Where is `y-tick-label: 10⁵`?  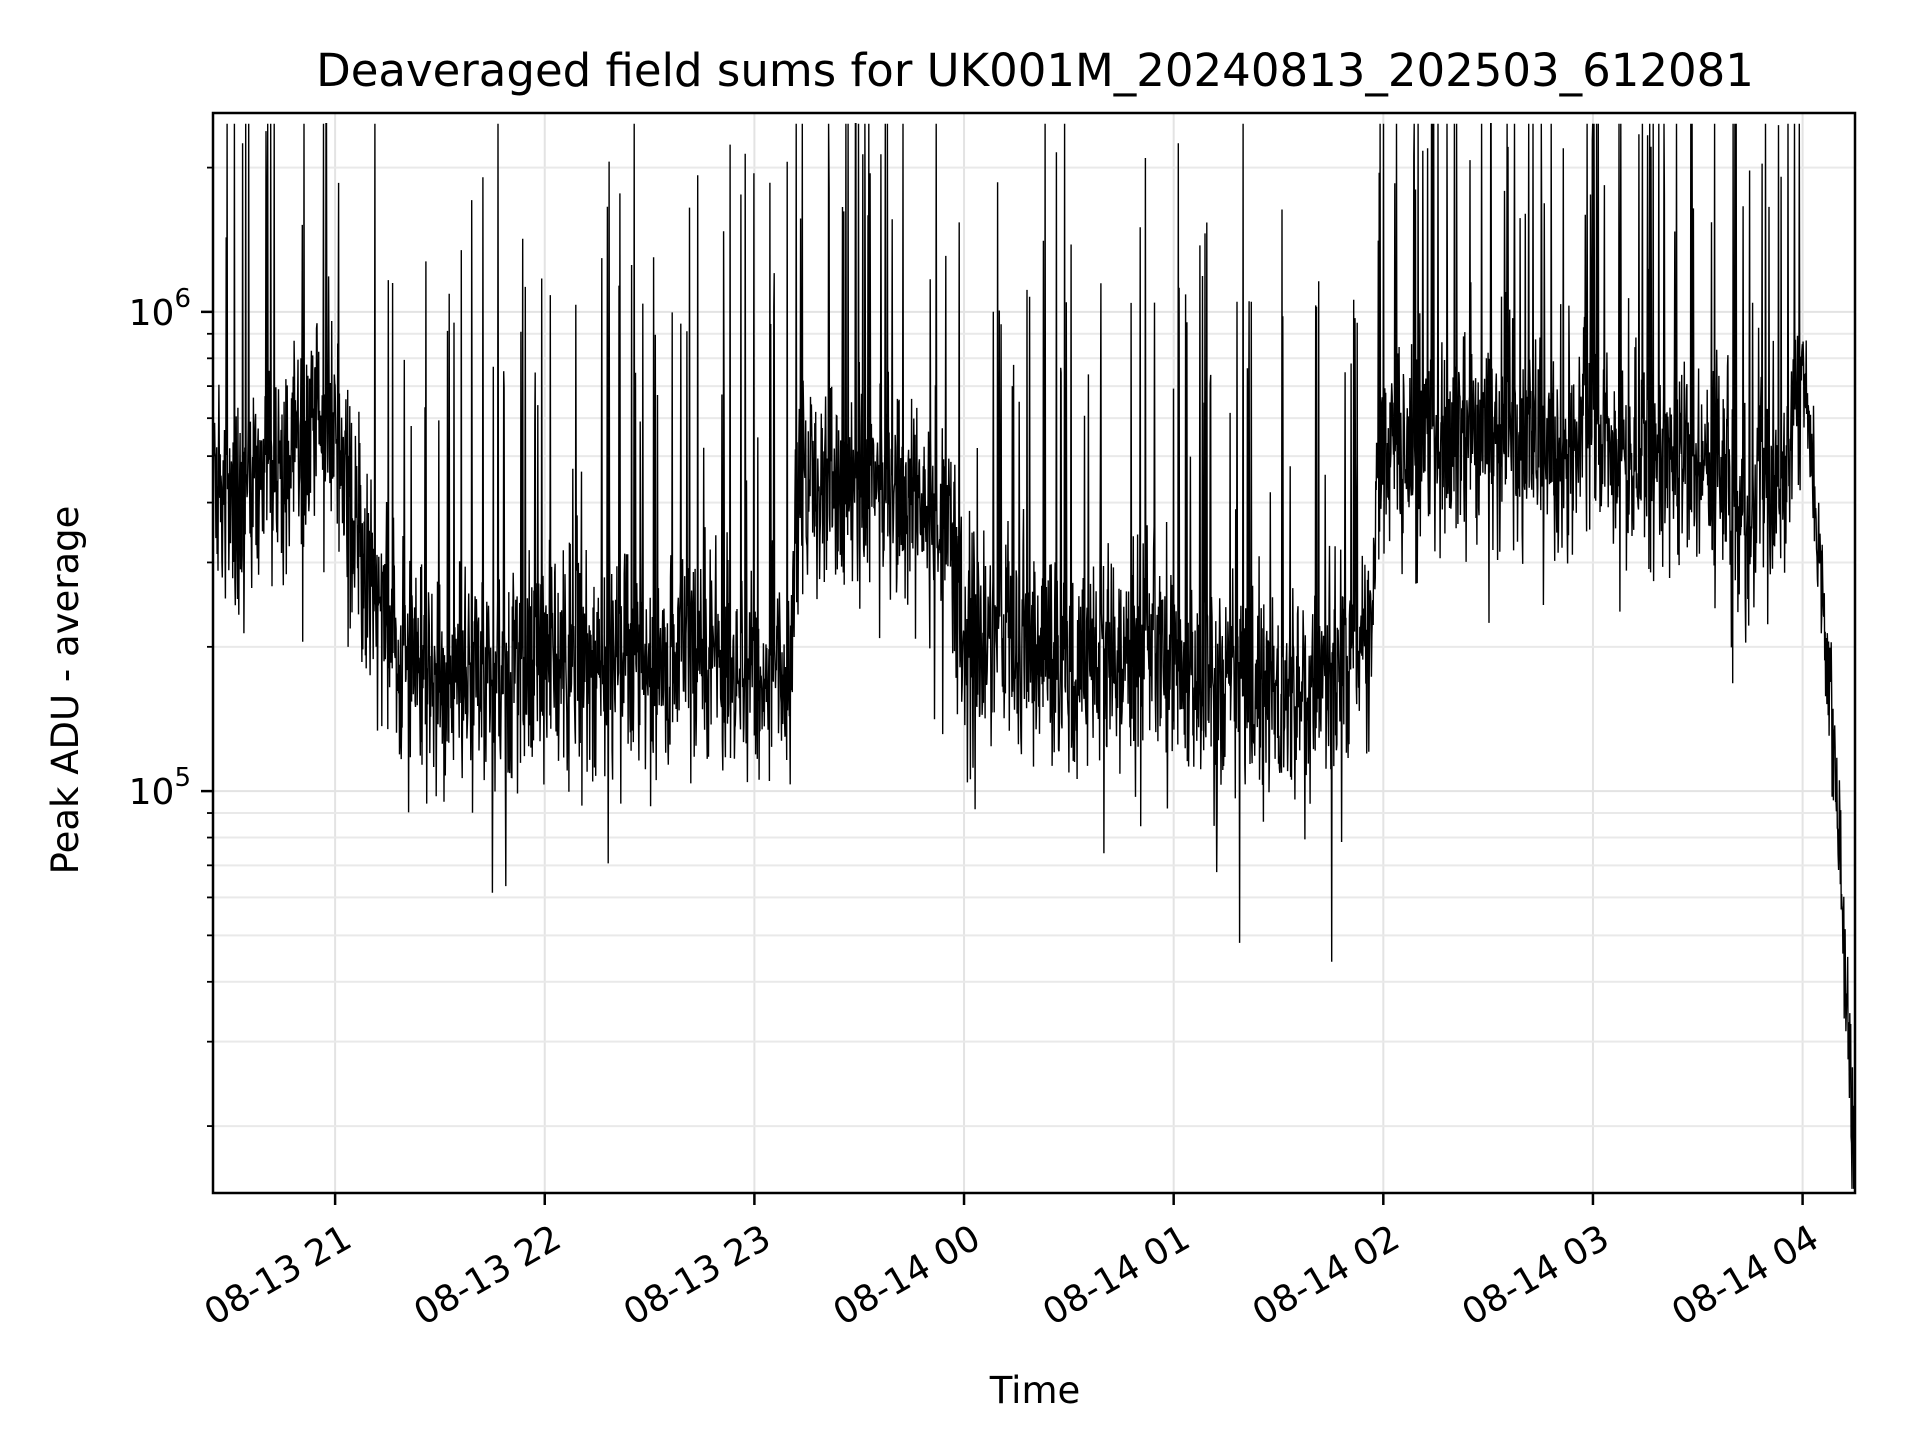 y-tick-label: 10⁵ is located at coordinates (160, 788).